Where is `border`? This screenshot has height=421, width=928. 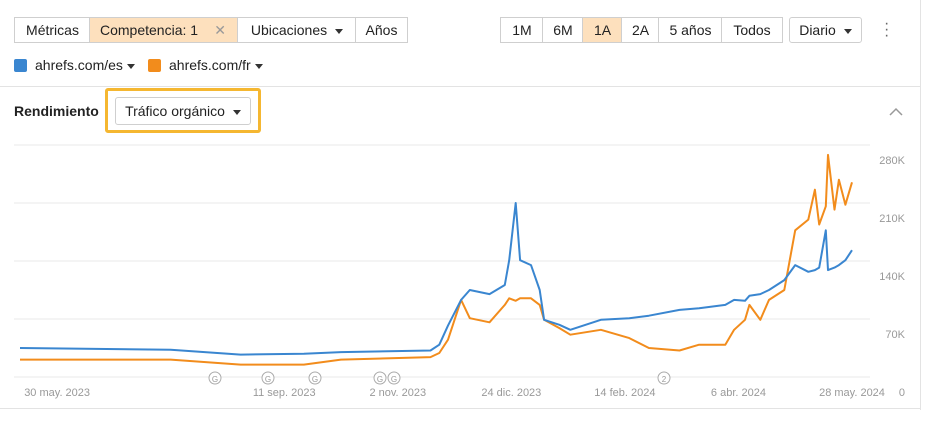 border is located at coordinates (920, 205).